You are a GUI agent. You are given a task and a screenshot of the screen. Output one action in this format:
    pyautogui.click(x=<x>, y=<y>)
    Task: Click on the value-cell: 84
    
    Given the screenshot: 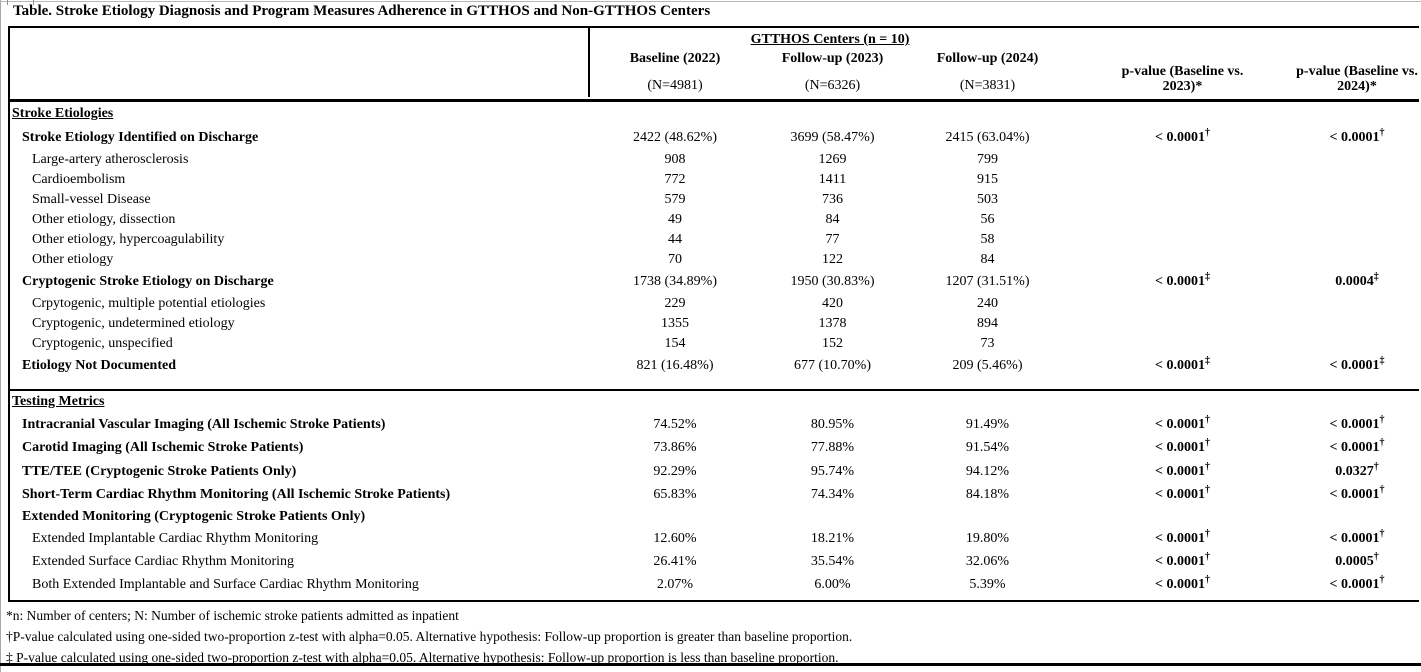 What is the action you would take?
    pyautogui.click(x=832, y=219)
    